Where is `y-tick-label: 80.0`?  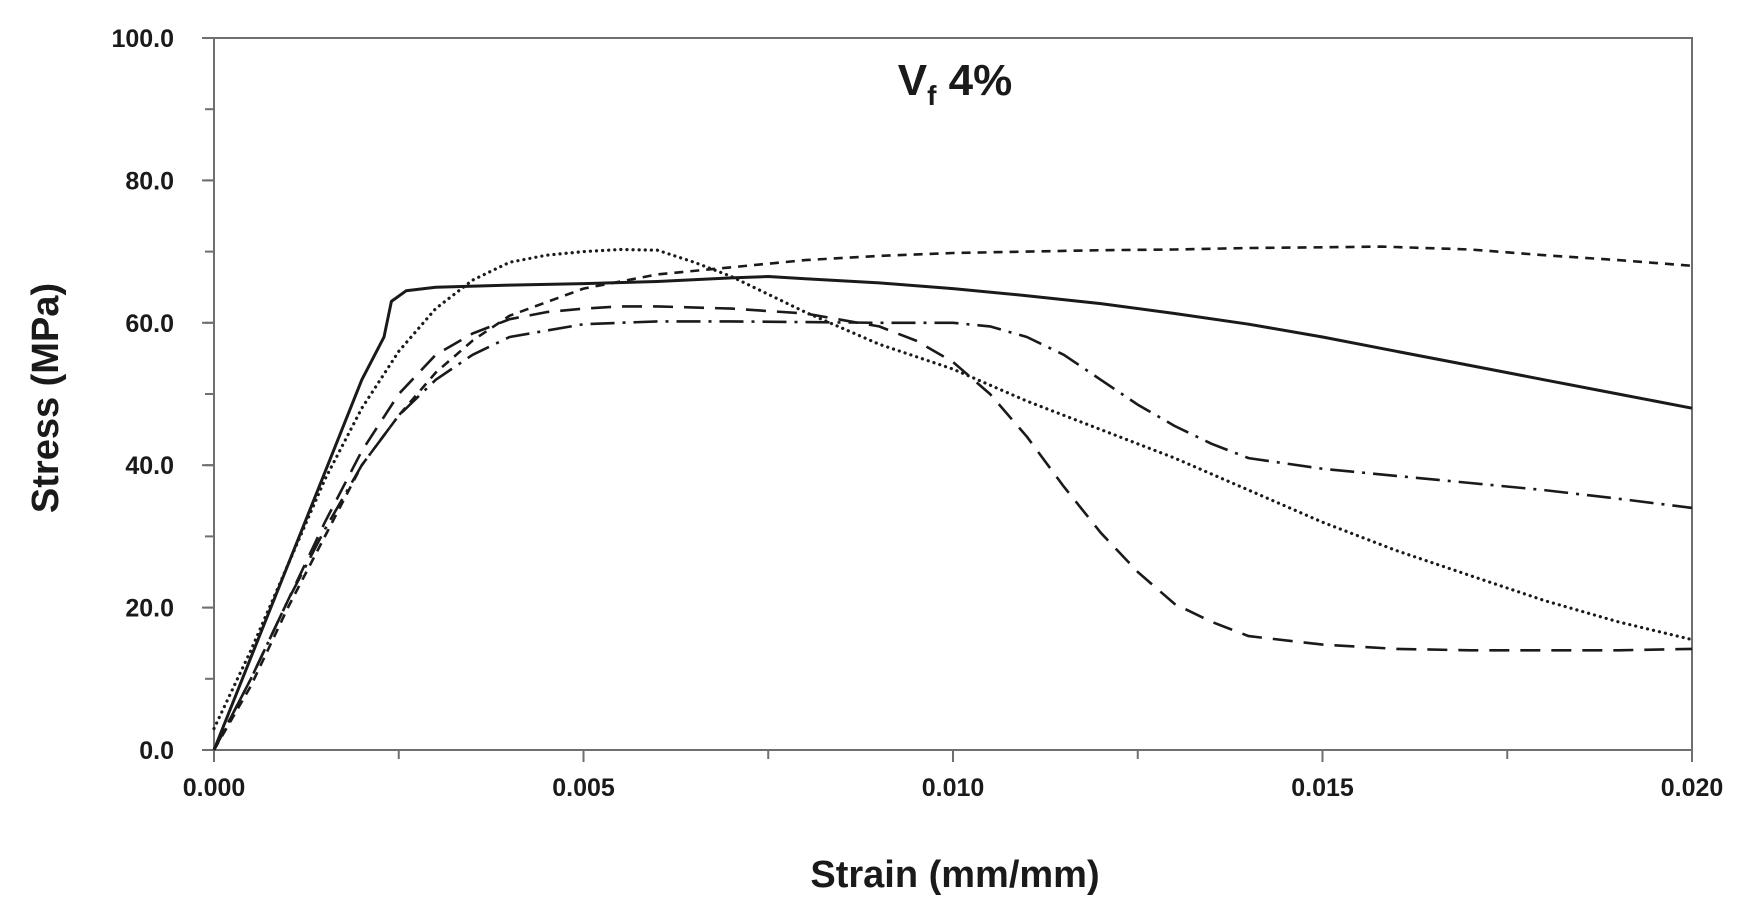
y-tick-label: 80.0 is located at coordinates (149, 181).